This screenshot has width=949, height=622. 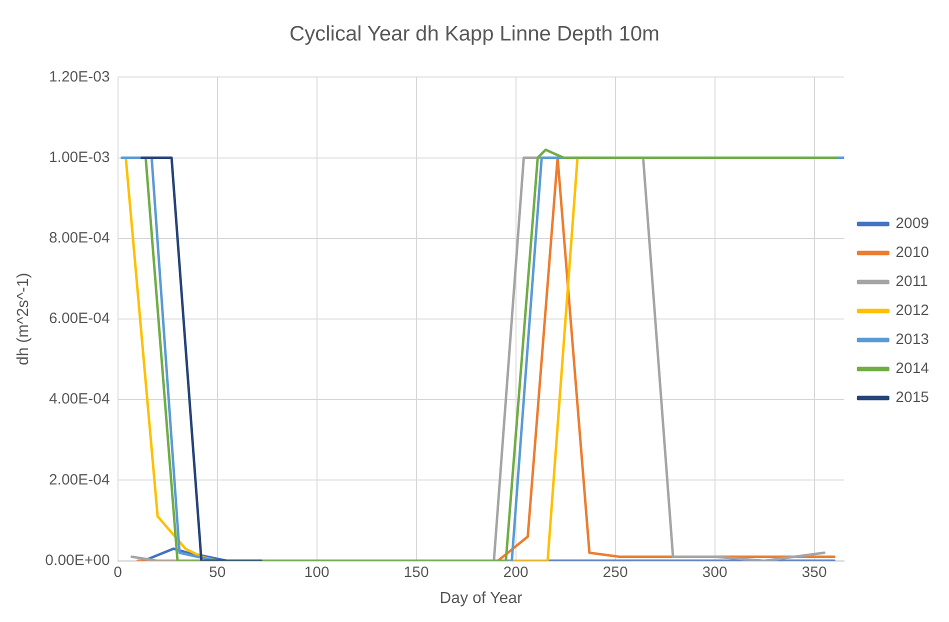 I want to click on y-tick-label: 0.00E+00, so click(x=77, y=560).